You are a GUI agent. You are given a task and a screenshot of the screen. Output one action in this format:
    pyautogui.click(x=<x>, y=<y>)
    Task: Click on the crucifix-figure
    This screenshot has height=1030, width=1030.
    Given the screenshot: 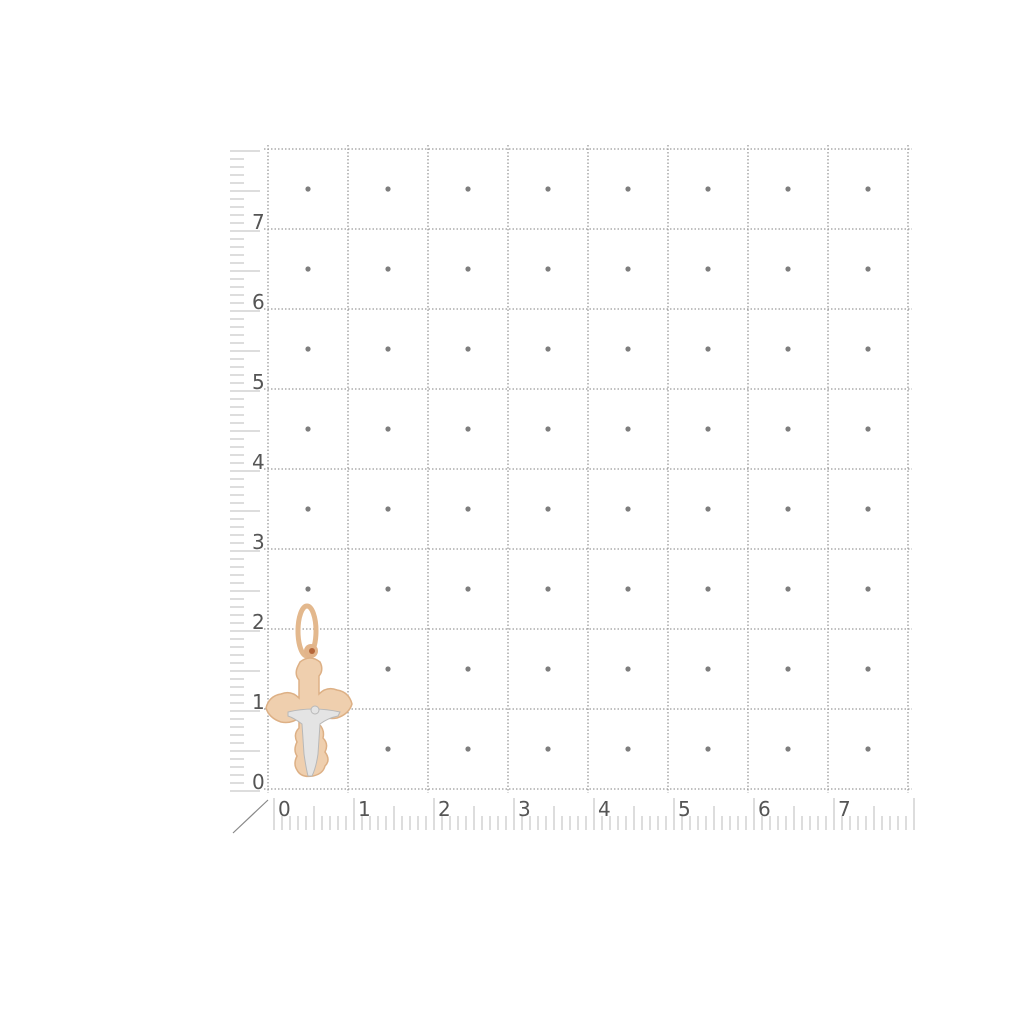 What is the action you would take?
    pyautogui.click(x=314, y=742)
    